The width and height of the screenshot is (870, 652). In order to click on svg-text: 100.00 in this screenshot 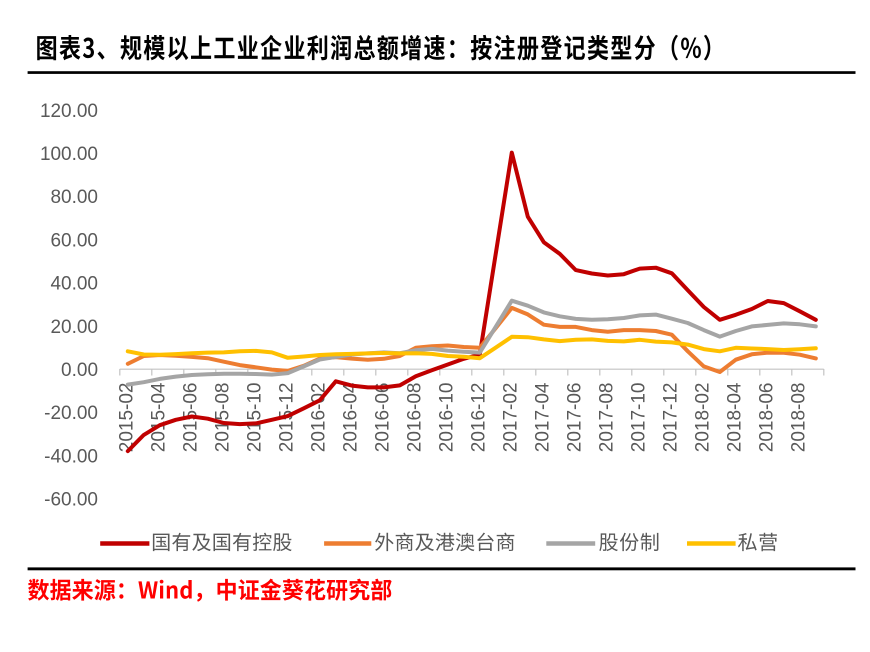, I will do `click(69, 154)`.